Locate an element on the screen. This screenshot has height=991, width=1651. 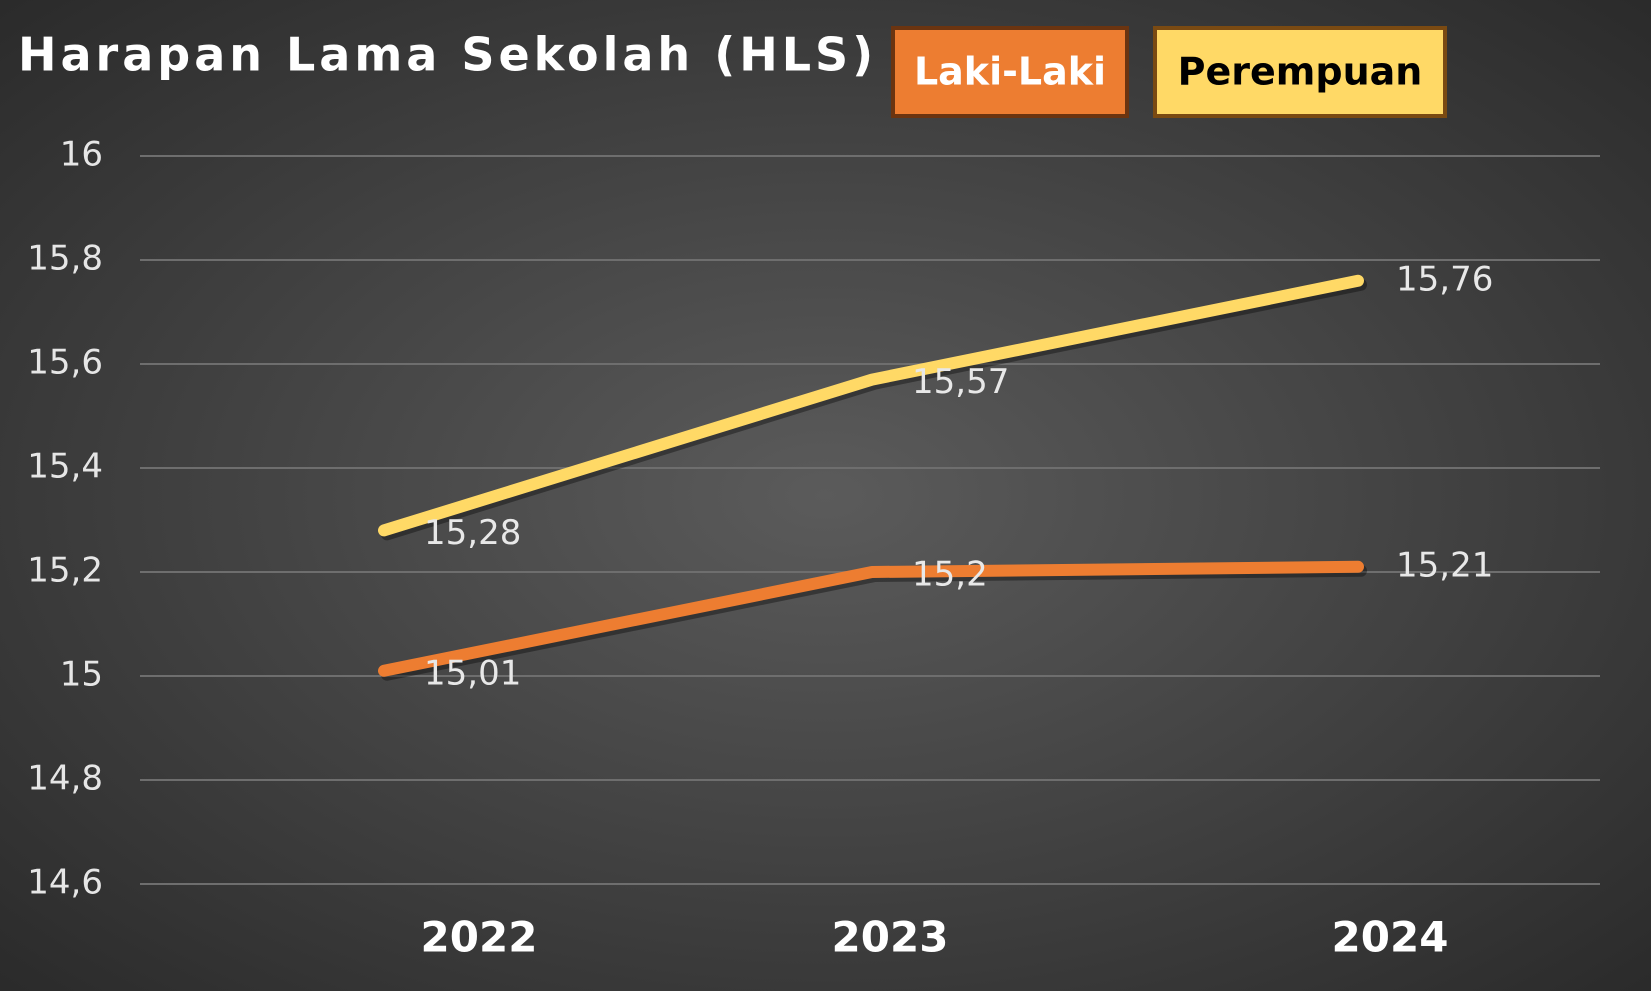
y-tick-label: 15,6 is located at coordinates (65, 363).